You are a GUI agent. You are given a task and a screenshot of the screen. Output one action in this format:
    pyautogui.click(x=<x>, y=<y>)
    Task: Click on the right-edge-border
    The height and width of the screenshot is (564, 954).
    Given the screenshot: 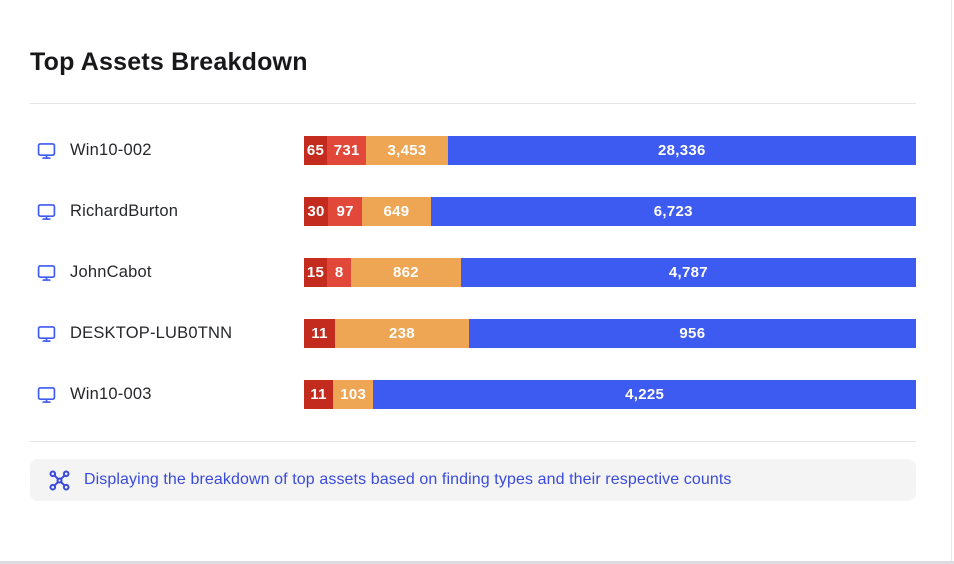 What is the action you would take?
    pyautogui.click(x=951, y=282)
    